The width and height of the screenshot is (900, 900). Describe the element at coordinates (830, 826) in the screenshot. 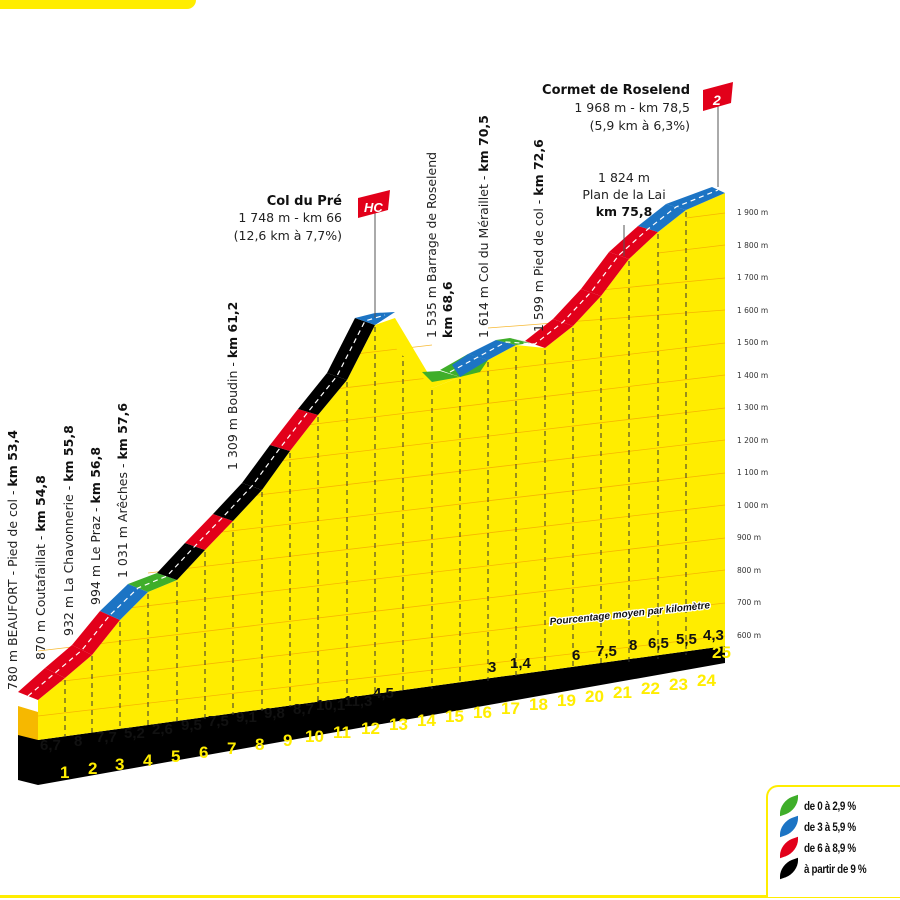

I see `legend-label: de 3 à 5,9 %` at that location.